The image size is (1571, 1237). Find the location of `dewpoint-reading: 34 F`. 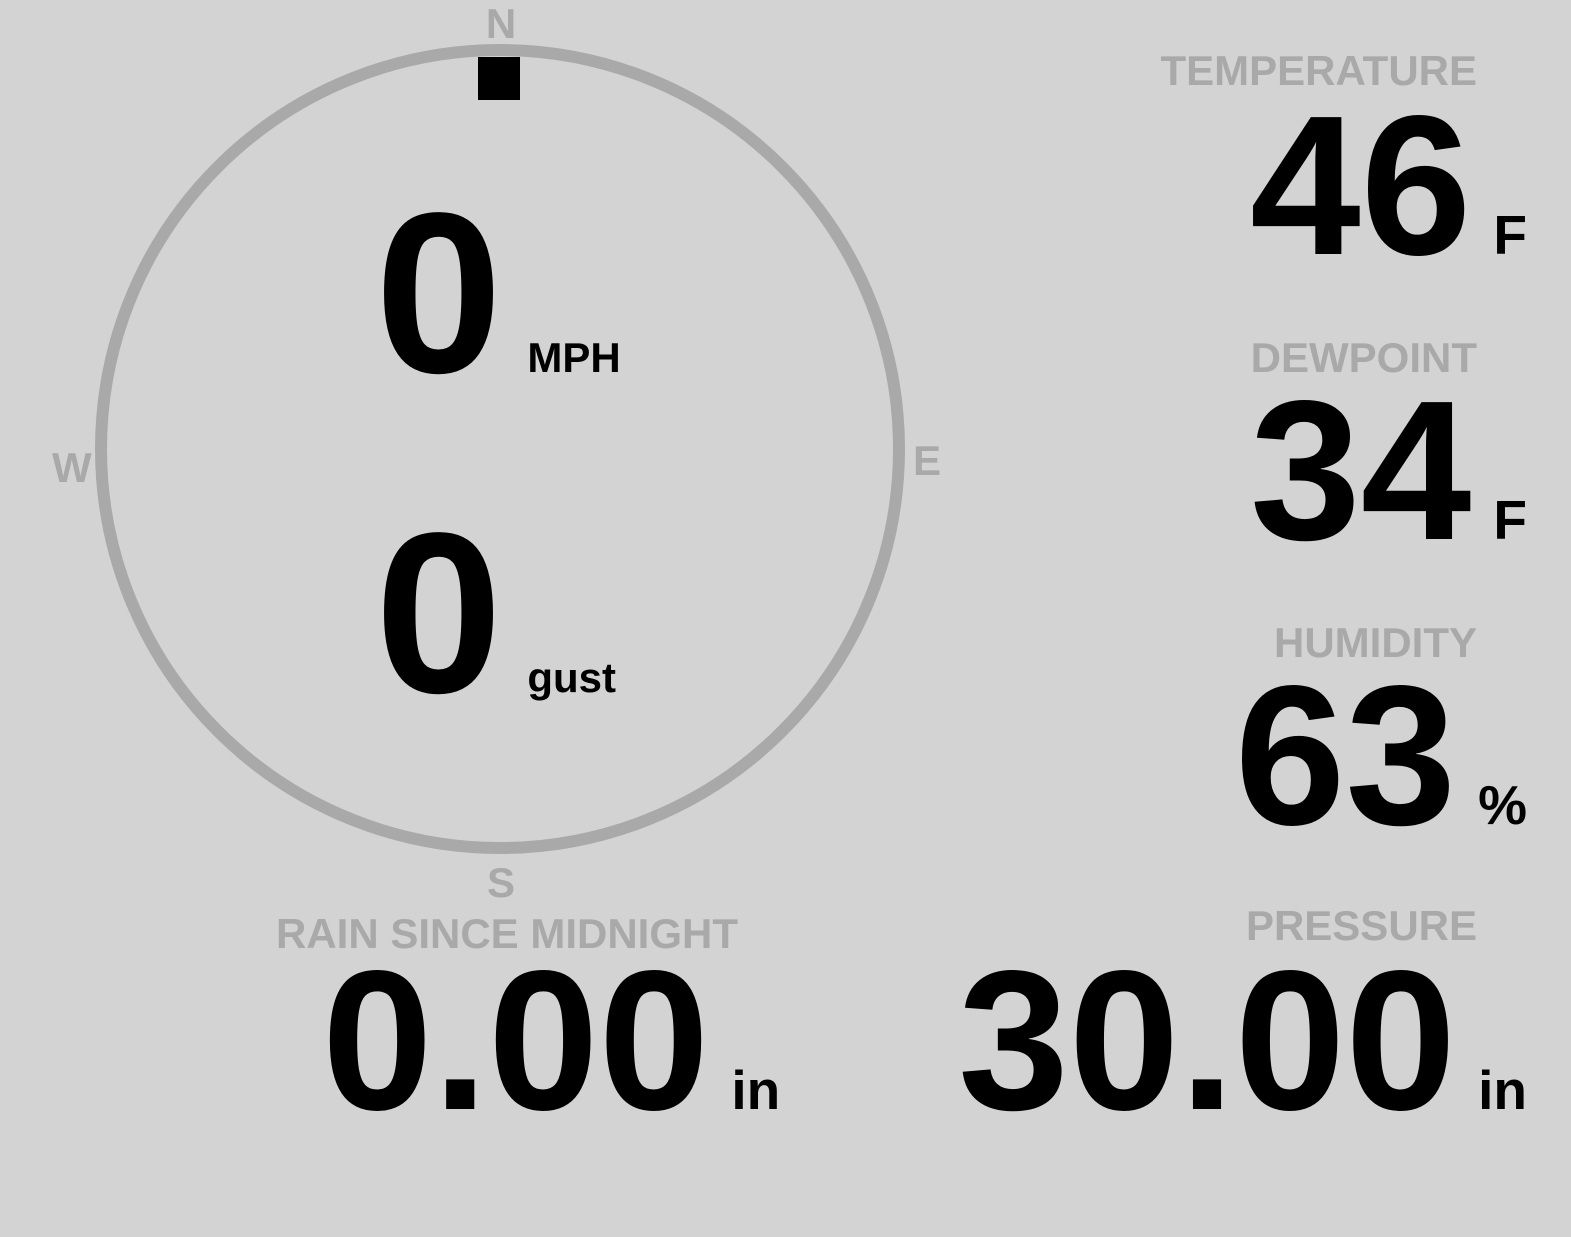

dewpoint-reading: 34 F is located at coordinates (1388, 471).